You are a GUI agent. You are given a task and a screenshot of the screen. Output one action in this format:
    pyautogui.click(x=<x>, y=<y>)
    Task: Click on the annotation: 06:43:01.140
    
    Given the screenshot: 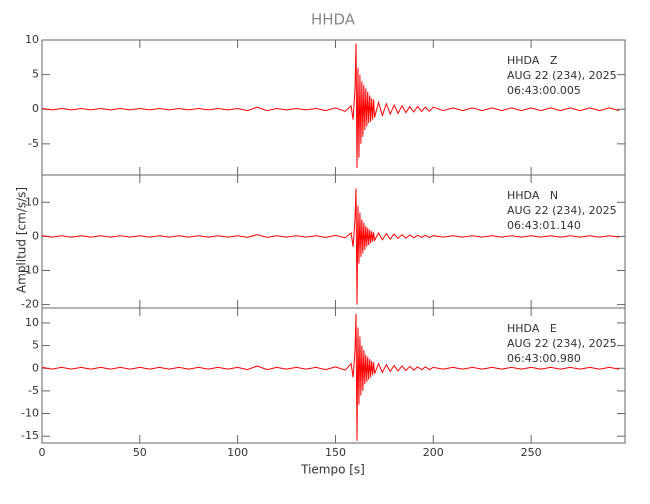 What is the action you would take?
    pyautogui.click(x=544, y=225)
    